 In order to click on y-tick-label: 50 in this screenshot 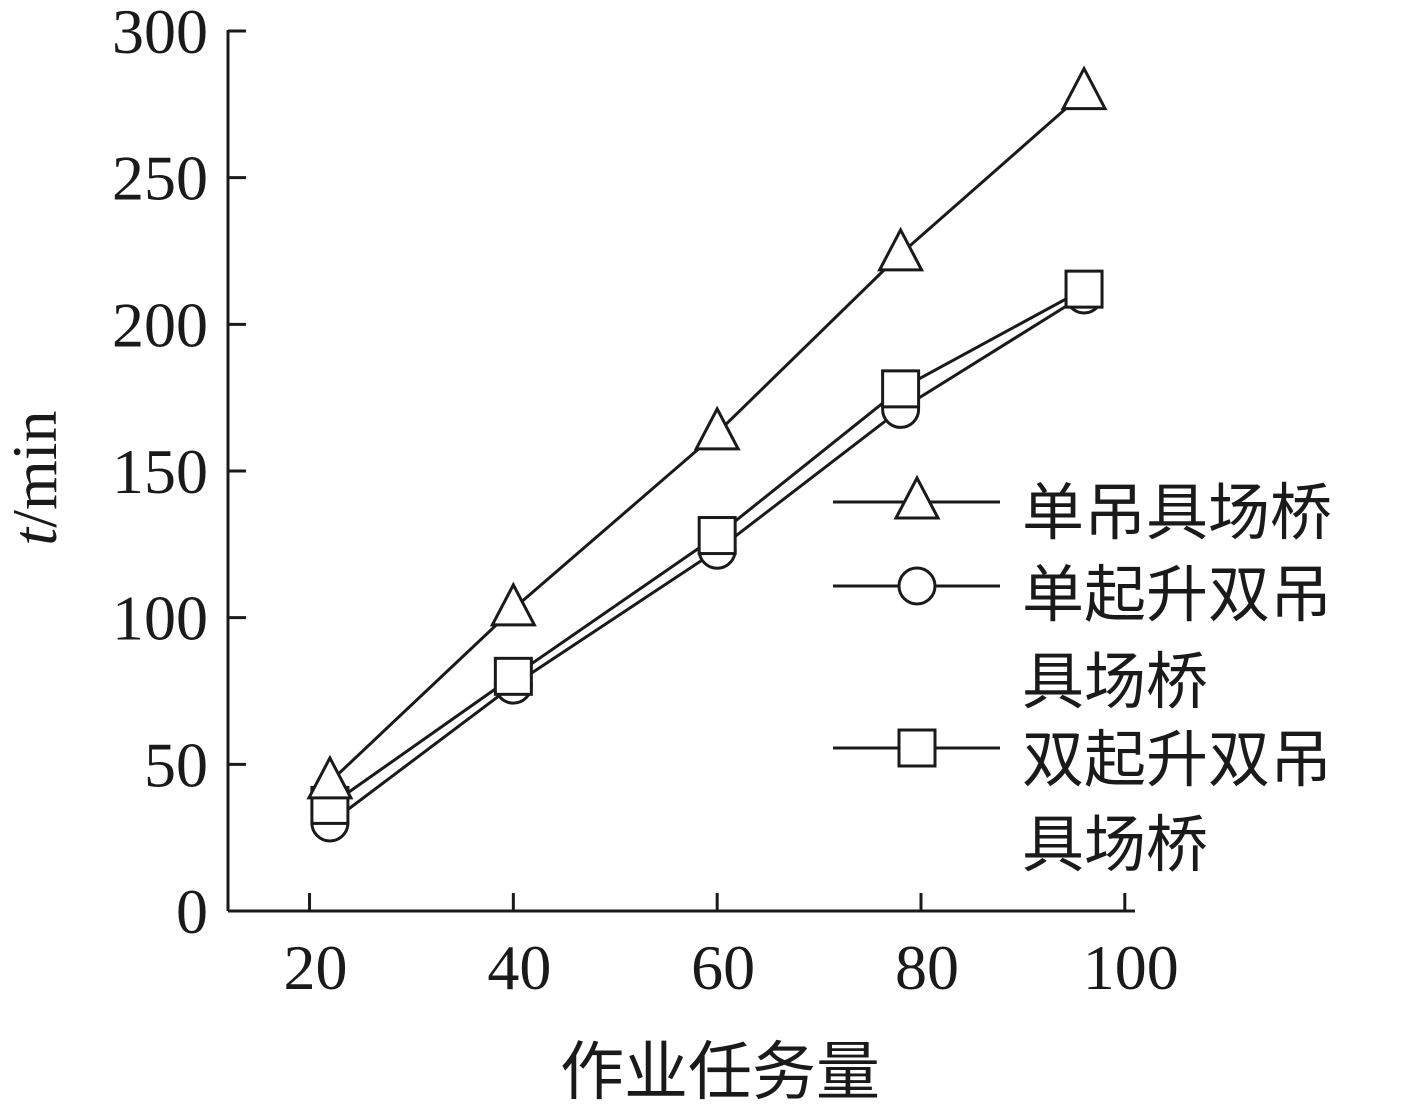, I will do `click(176, 764)`.